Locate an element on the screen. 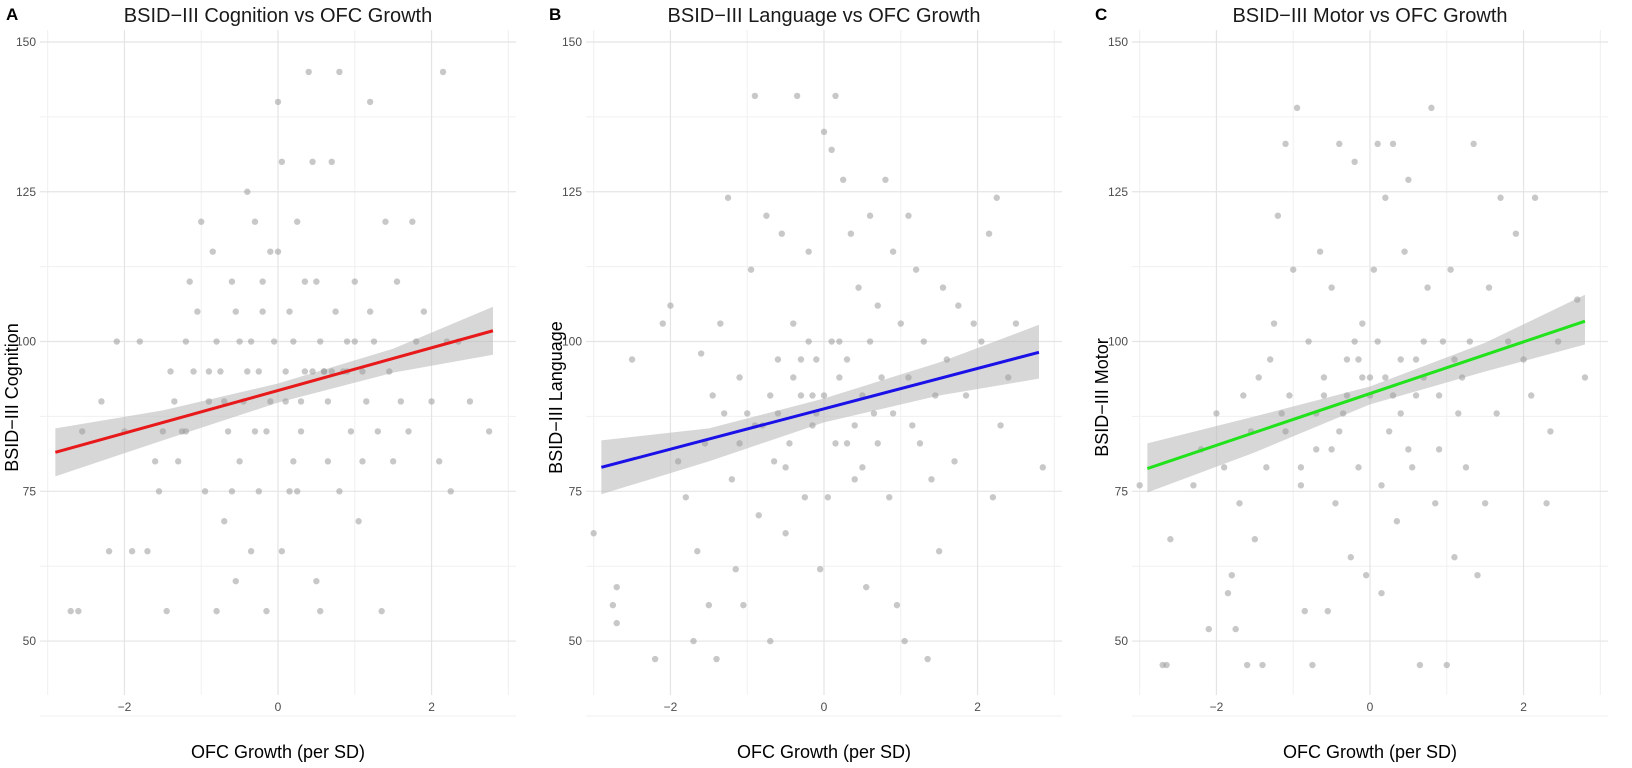 The width and height of the screenshot is (1632, 768). regression-line is located at coordinates (274, 391).